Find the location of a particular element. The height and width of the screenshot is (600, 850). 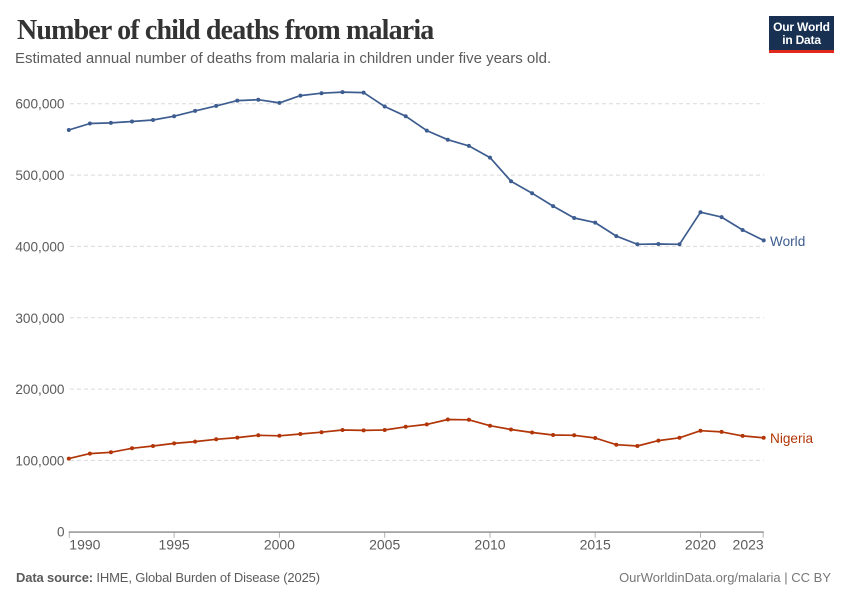

svg-text: Nigeria is located at coordinates (792, 438).